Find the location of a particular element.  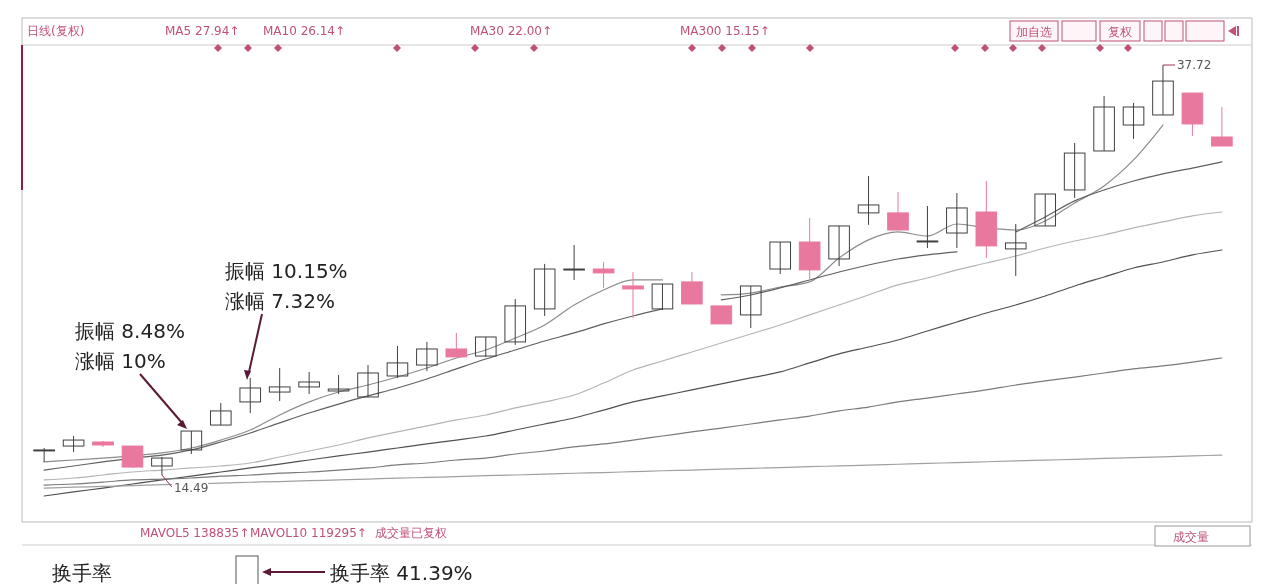

text: 14.49 is located at coordinates (191, 488).